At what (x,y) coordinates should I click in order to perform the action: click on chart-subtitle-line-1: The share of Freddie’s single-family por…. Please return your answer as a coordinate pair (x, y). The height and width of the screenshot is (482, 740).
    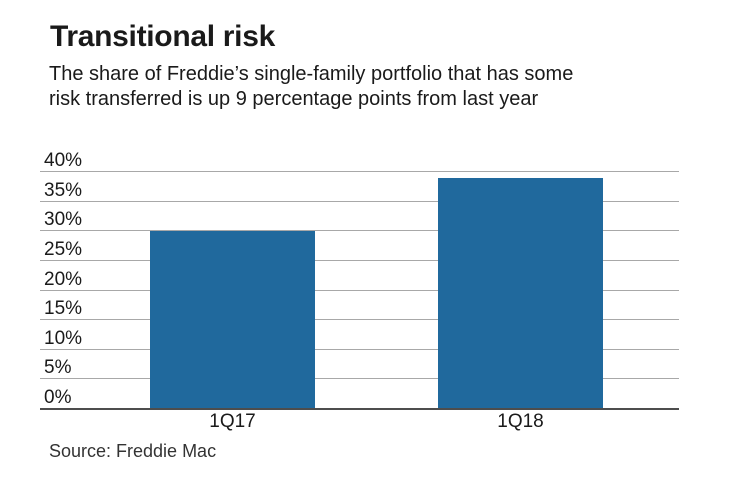
    Looking at the image, I should click on (311, 74).